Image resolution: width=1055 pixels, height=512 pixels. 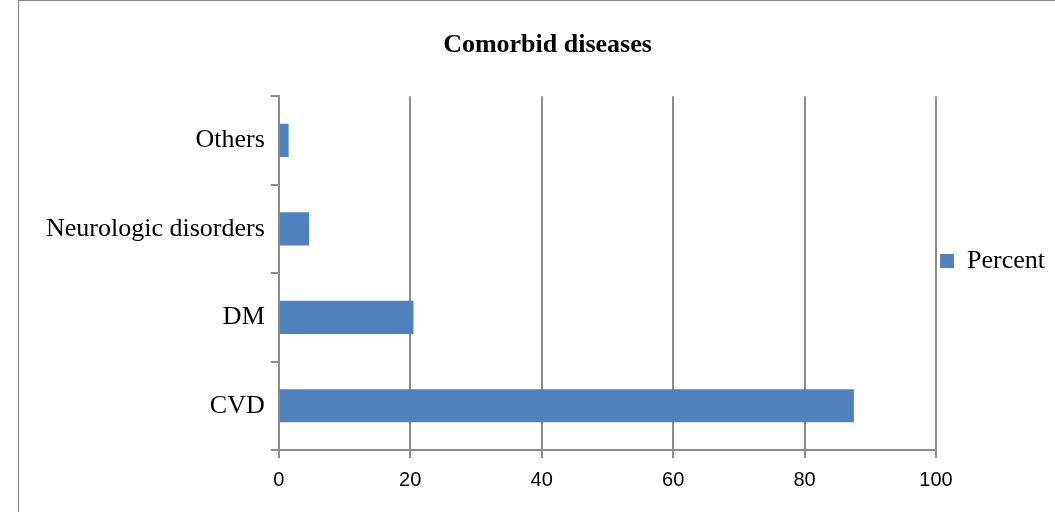 I want to click on chart-title: Comorbid diseases, so click(x=547, y=44).